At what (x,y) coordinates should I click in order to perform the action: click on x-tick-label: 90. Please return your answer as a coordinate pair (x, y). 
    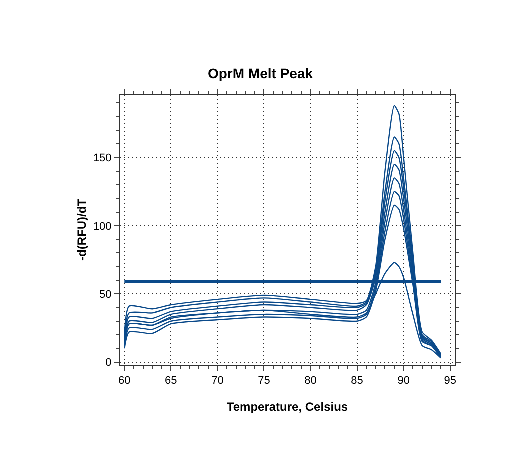
    Looking at the image, I should click on (404, 381).